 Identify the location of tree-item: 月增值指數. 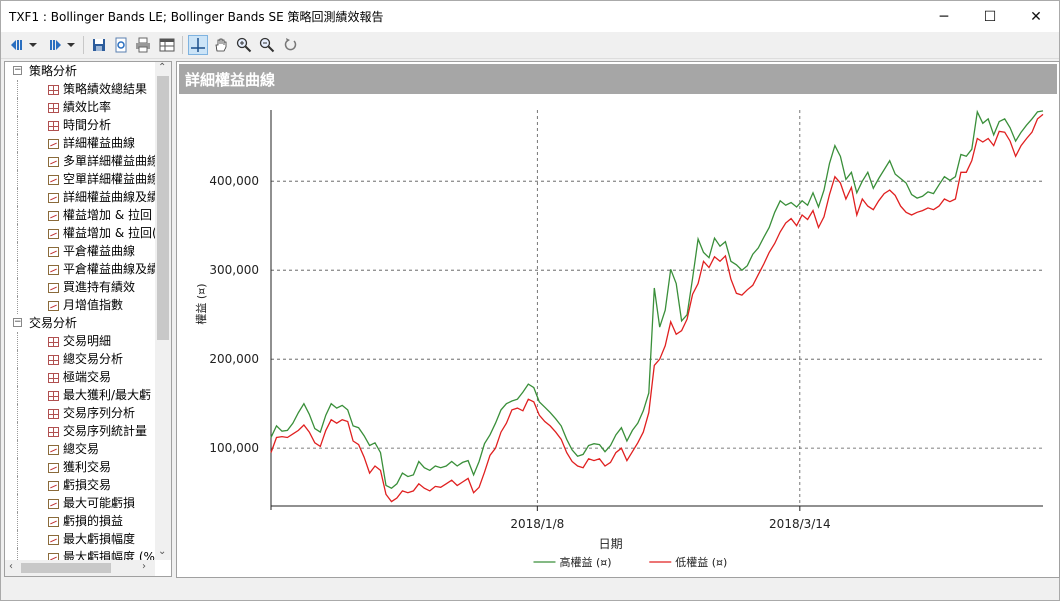
(80, 305).